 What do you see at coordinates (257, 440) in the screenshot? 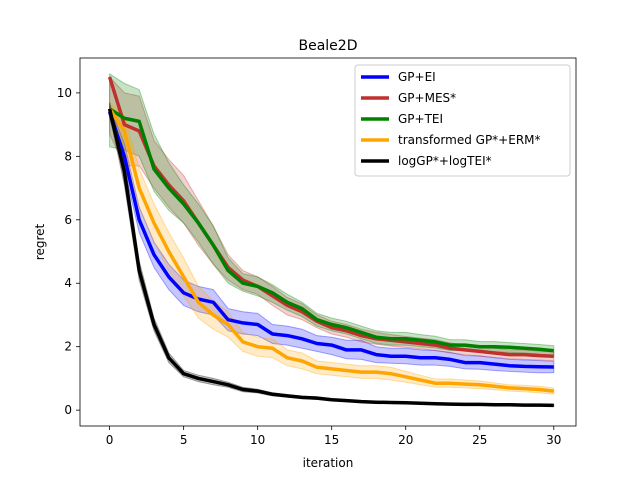
I see `x-tick-label: 10` at bounding box center [257, 440].